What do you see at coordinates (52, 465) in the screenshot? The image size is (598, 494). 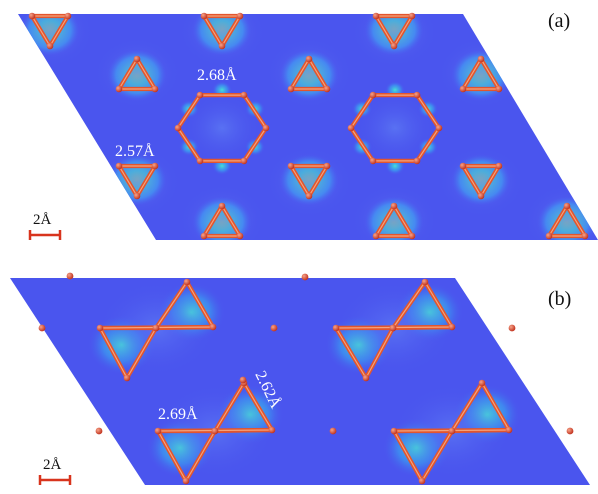 I see `scale-label-b: 2Å` at bounding box center [52, 465].